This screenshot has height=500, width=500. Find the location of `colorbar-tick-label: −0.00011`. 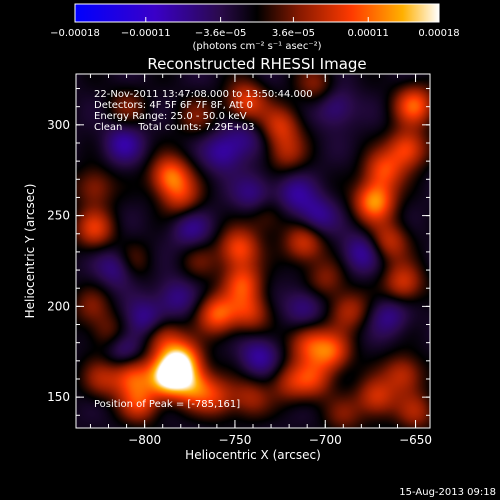

colorbar-tick-label: −0.00011 is located at coordinates (146, 33).